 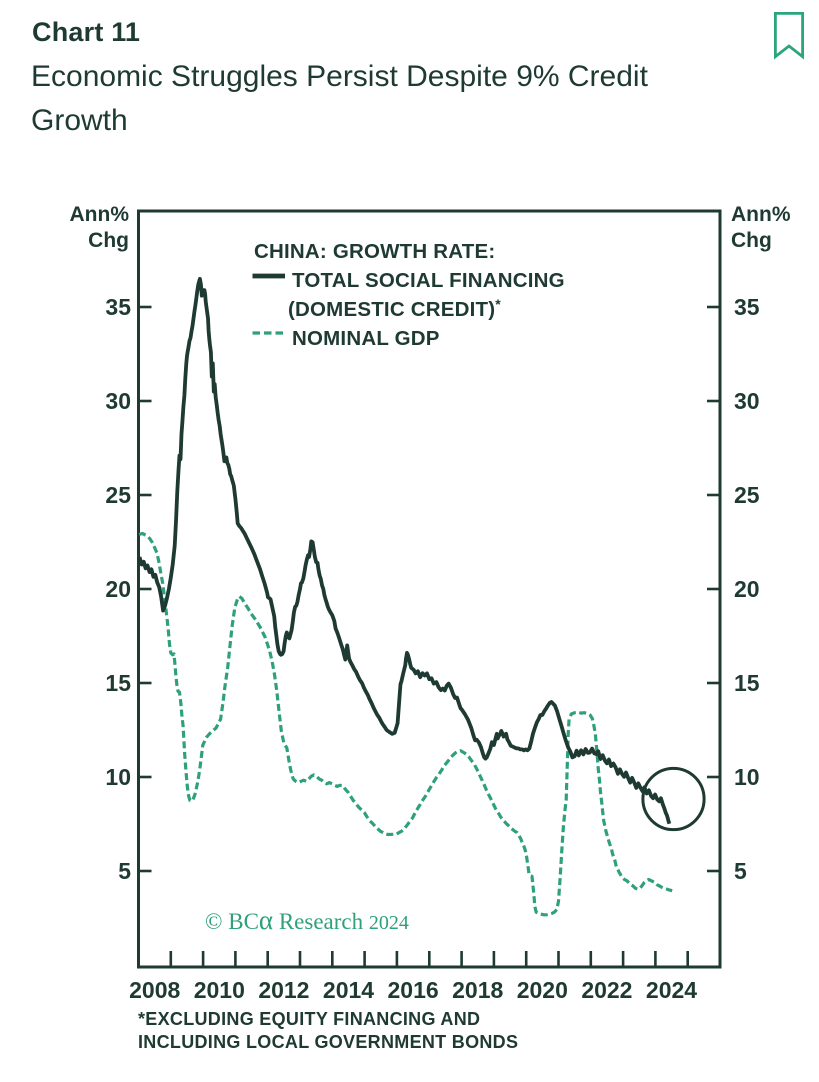 What do you see at coordinates (307, 920) in the screenshot?
I see `svg-text: © BCα Research 2024` at bounding box center [307, 920].